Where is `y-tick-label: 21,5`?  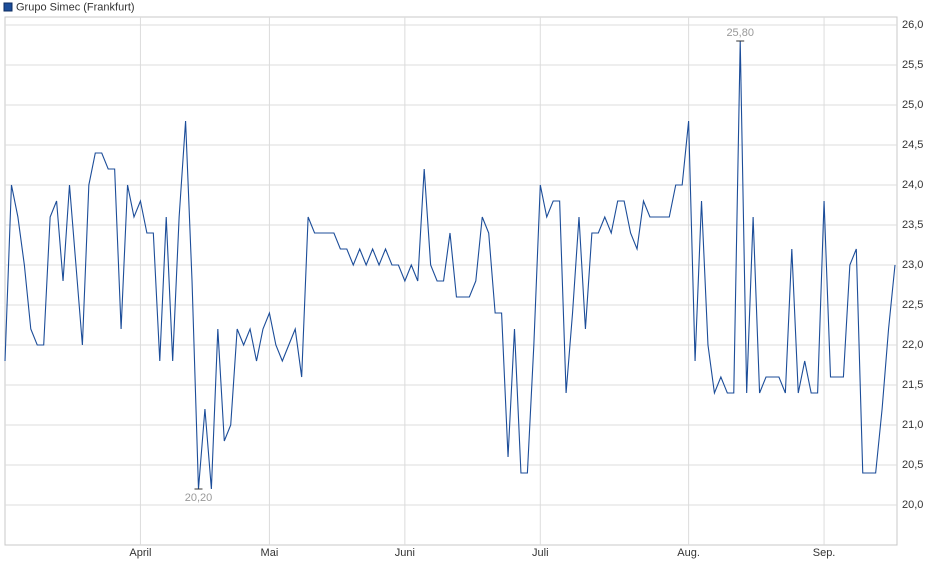
y-tick-label: 21,5 is located at coordinates (912, 385).